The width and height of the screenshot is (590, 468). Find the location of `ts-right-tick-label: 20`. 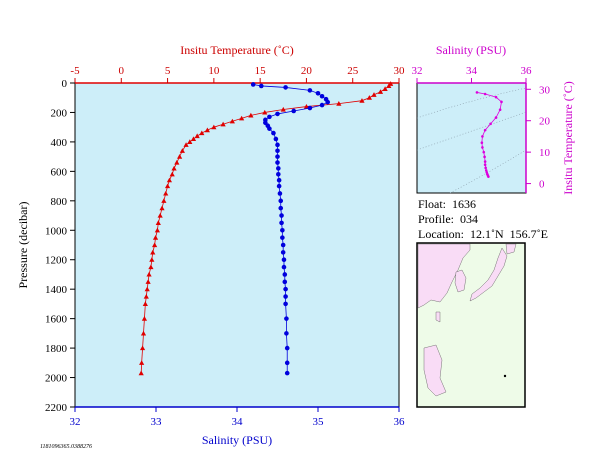

ts-right-tick-label: 20 is located at coordinates (545, 122).